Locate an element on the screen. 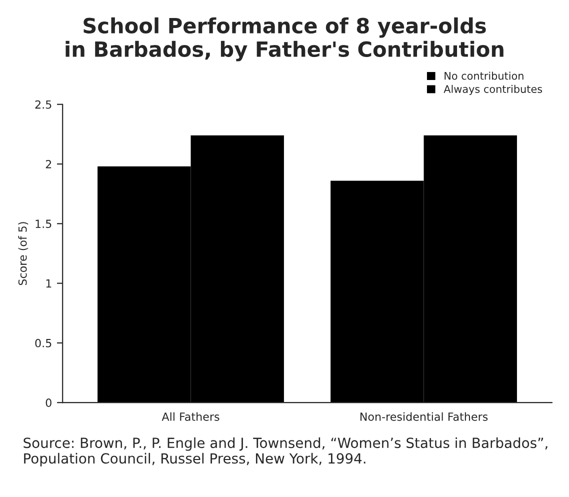  x-tick-label: All Fathers is located at coordinates (191, 416).